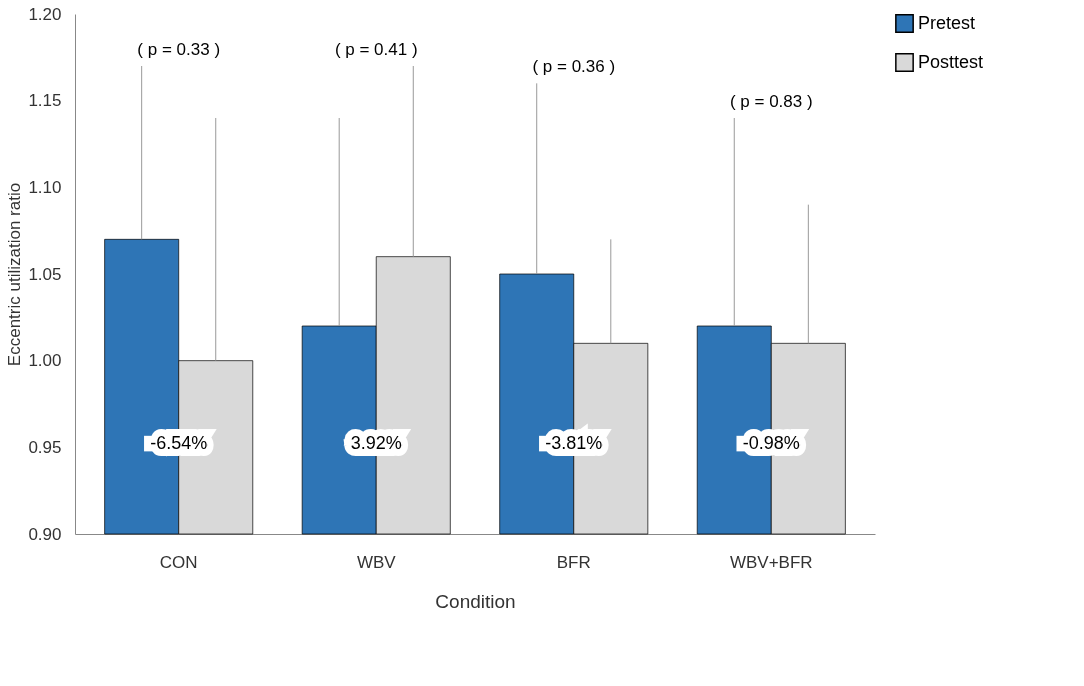 This screenshot has width=1084, height=686. Describe the element at coordinates (45, 534) in the screenshot. I see `y-tick-label: 0.90` at that location.